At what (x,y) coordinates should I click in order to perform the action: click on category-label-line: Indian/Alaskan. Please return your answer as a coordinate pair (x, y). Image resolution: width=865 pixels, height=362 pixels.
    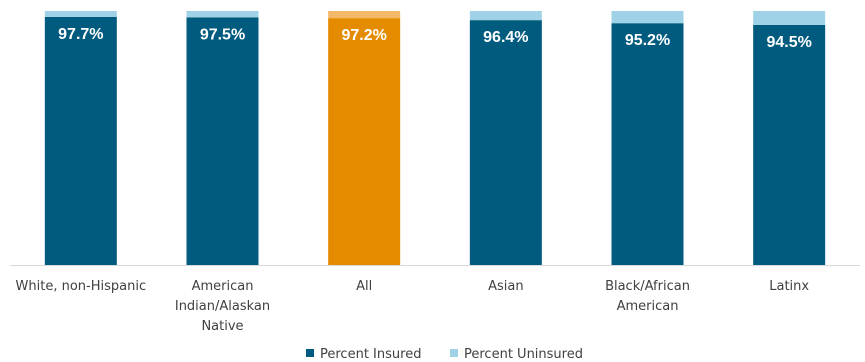
    Looking at the image, I should click on (222, 306).